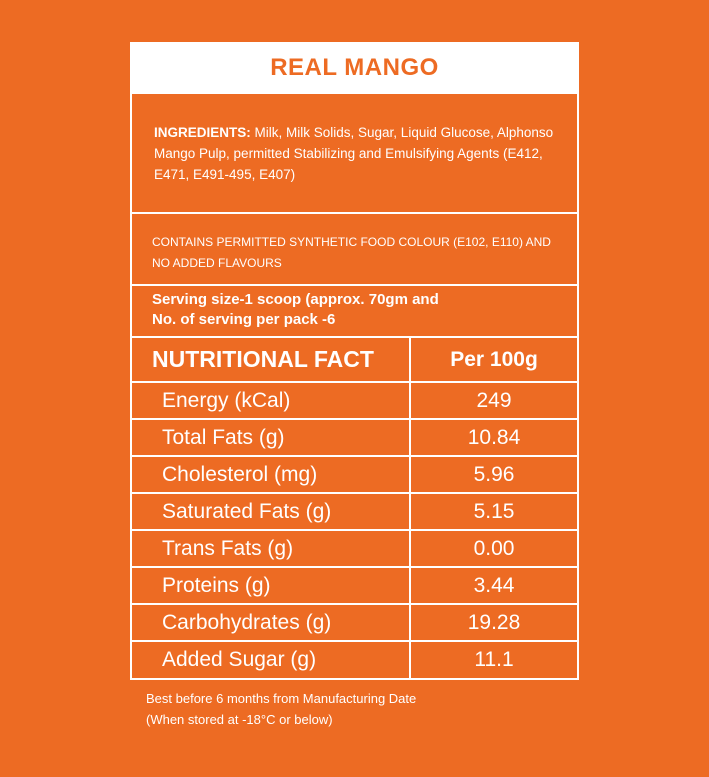  What do you see at coordinates (271, 585) in the screenshot?
I see `nutrient-name: Proteins (g)` at bounding box center [271, 585].